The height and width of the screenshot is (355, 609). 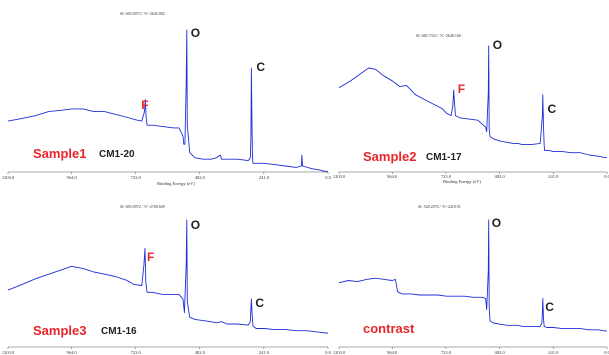 What do you see at coordinates (117, 154) in the screenshot?
I see `sample-code-label: CM1-20` at bounding box center [117, 154].